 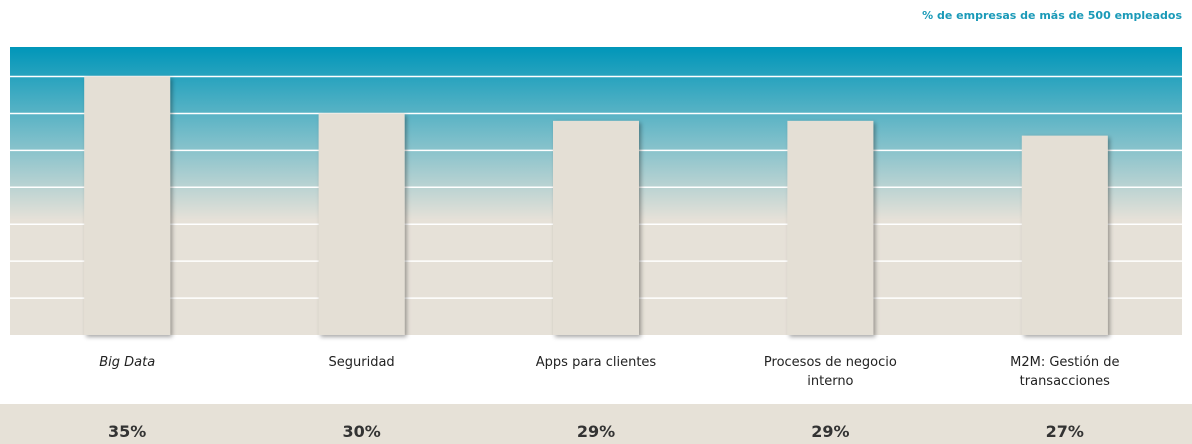 I want to click on value-label: 27%, so click(x=1064, y=431).